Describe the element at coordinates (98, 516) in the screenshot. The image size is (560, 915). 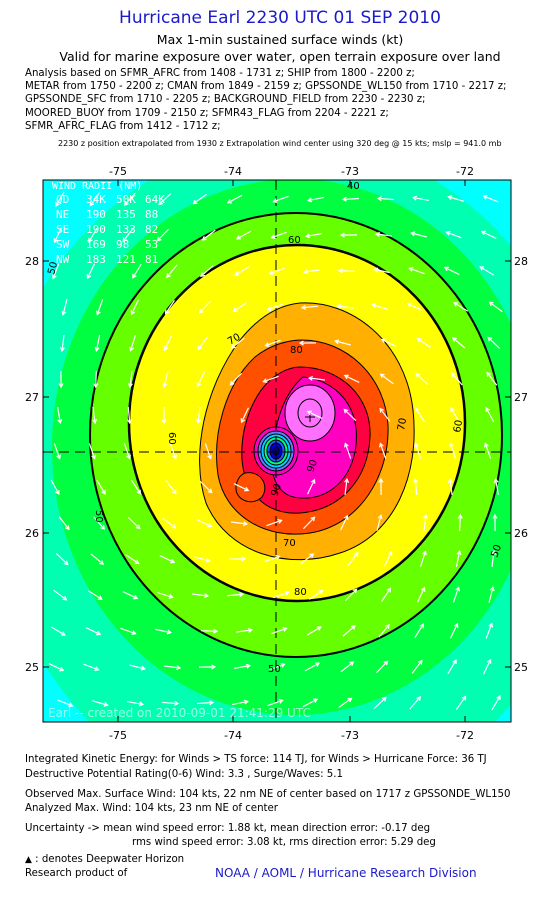
I see `contour-label: 50` at that location.